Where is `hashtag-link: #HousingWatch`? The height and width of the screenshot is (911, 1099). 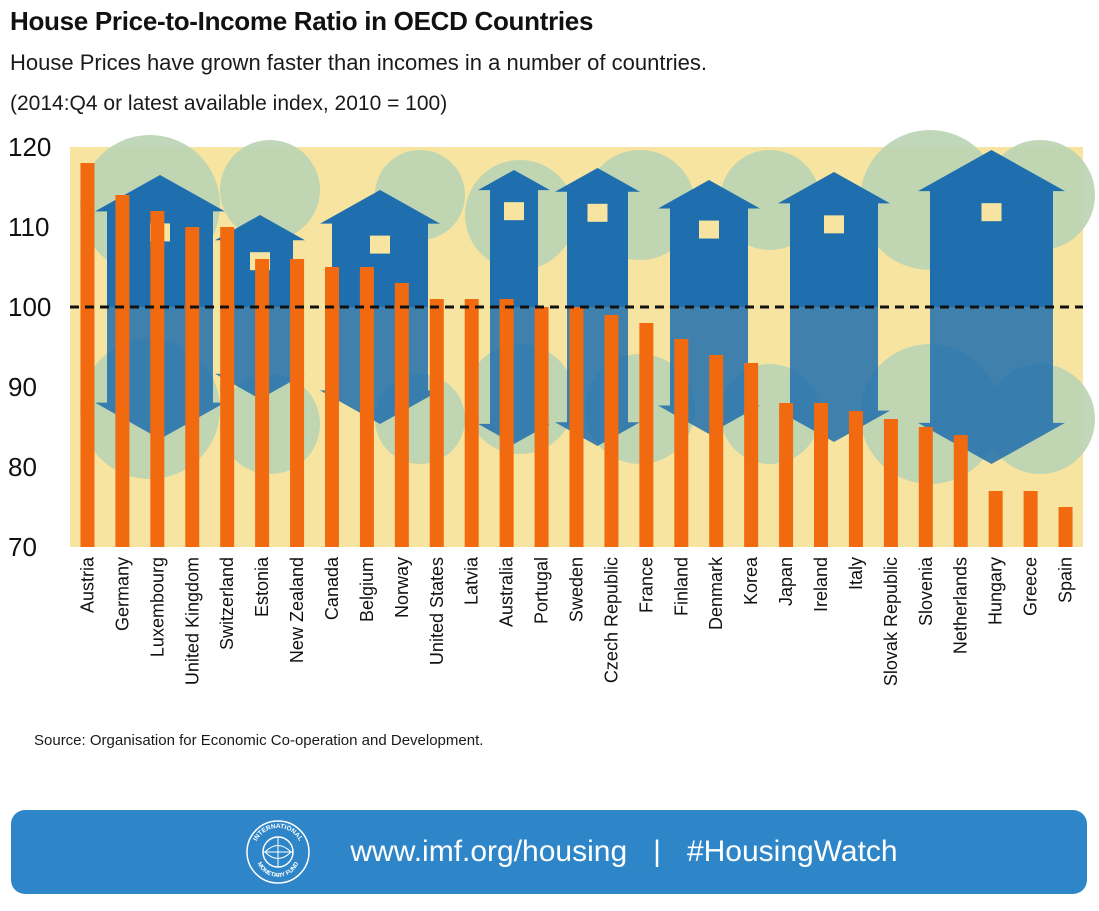 hashtag-link: #HousingWatch is located at coordinates (792, 851).